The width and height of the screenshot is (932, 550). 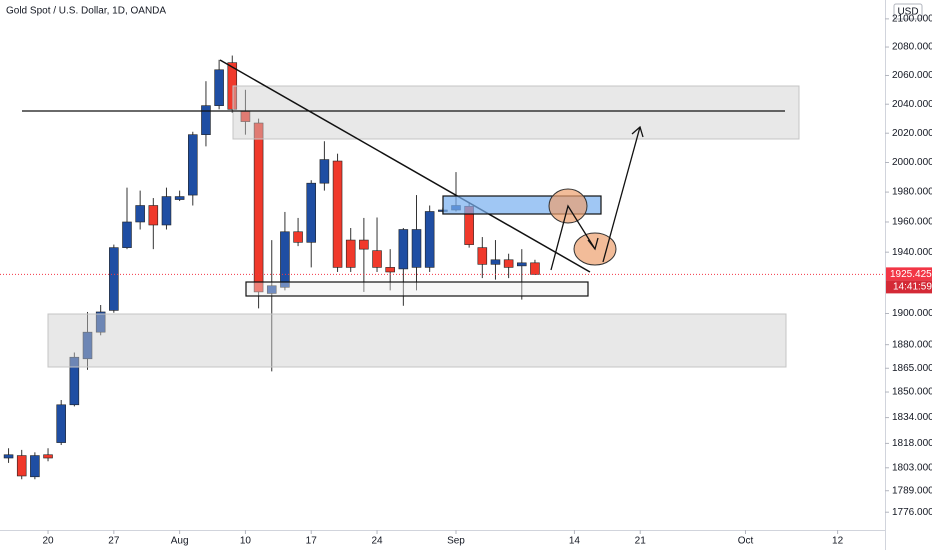 I want to click on y-tick-label: 1960.000, so click(x=912, y=222).